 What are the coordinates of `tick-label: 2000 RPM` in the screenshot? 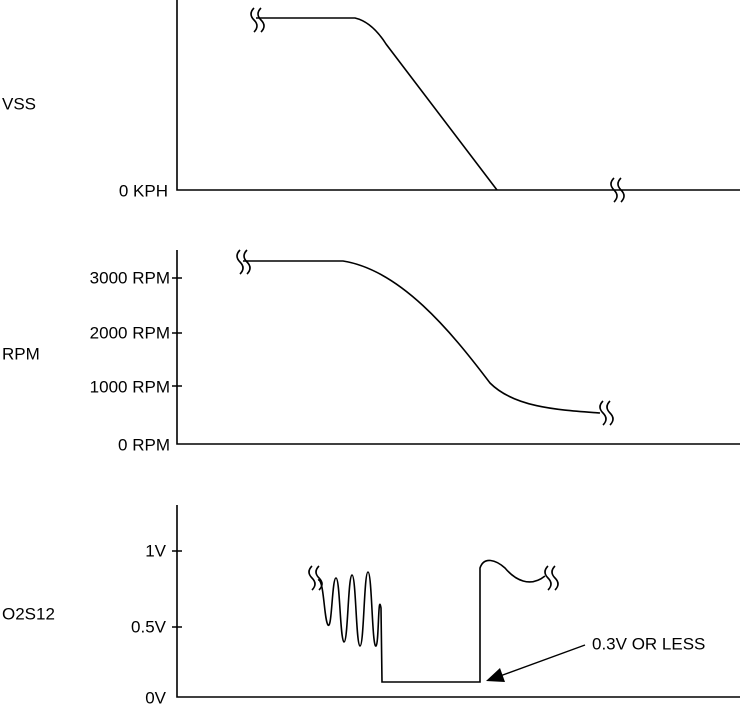 It's located at (130, 332).